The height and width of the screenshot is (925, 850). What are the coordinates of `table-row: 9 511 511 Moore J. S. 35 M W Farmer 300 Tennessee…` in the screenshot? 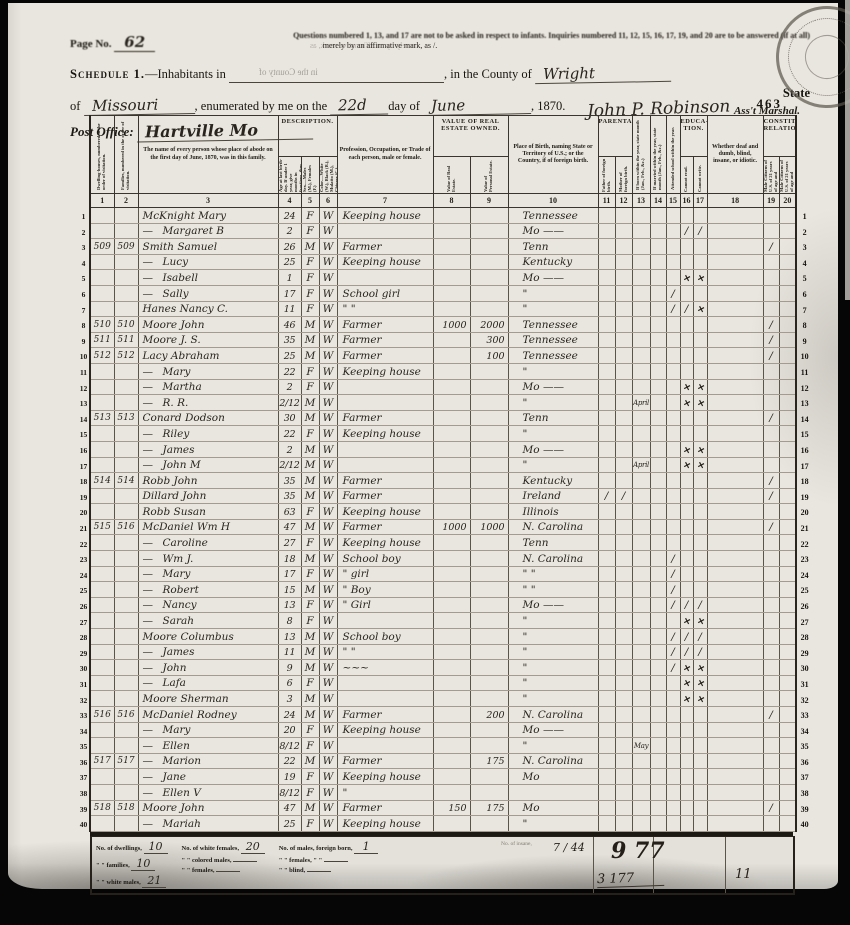 It's located at (445, 340).